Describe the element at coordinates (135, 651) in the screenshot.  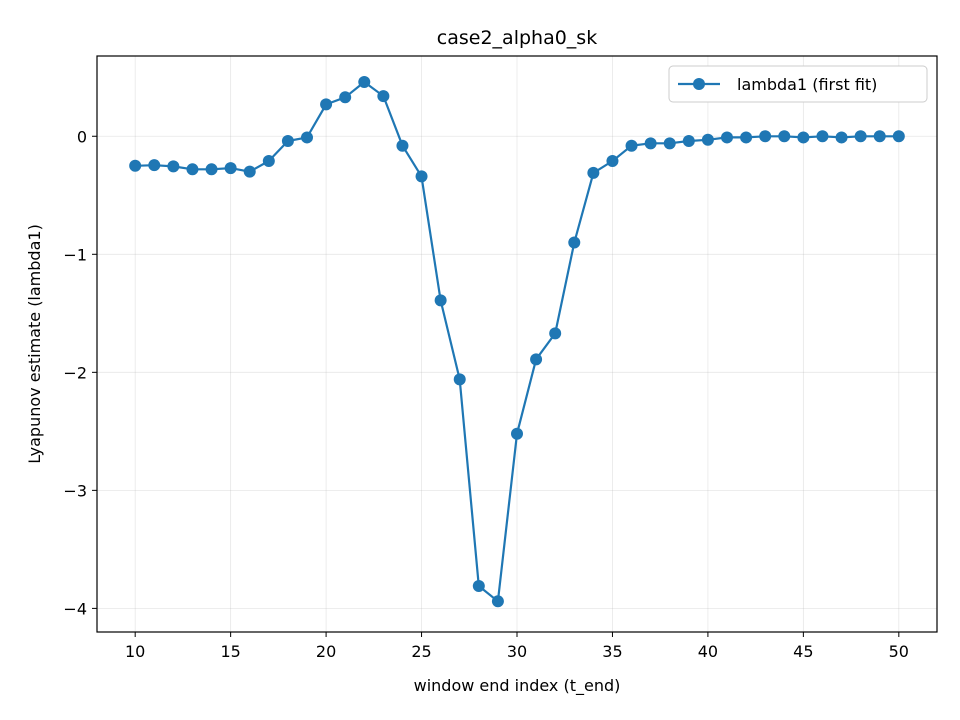
I see `x-tick-label: 10` at that location.